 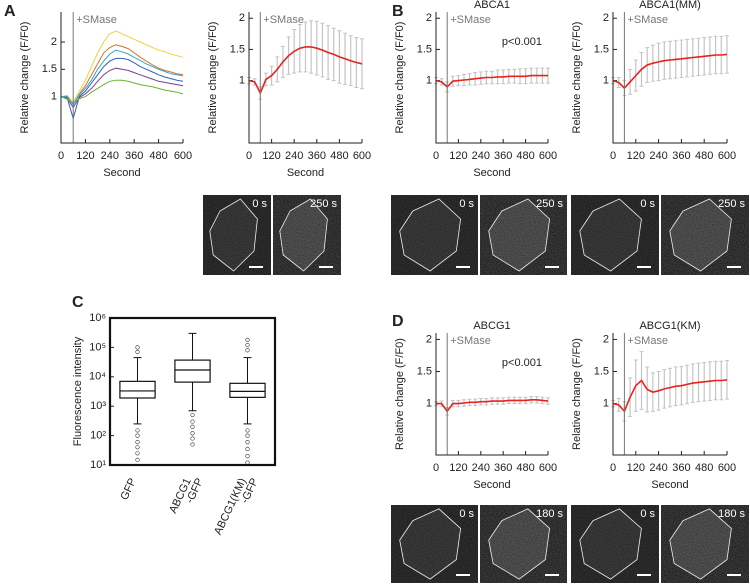 What do you see at coordinates (669, 326) in the screenshot?
I see `chart-title: ABCG1(KM)` at bounding box center [669, 326].